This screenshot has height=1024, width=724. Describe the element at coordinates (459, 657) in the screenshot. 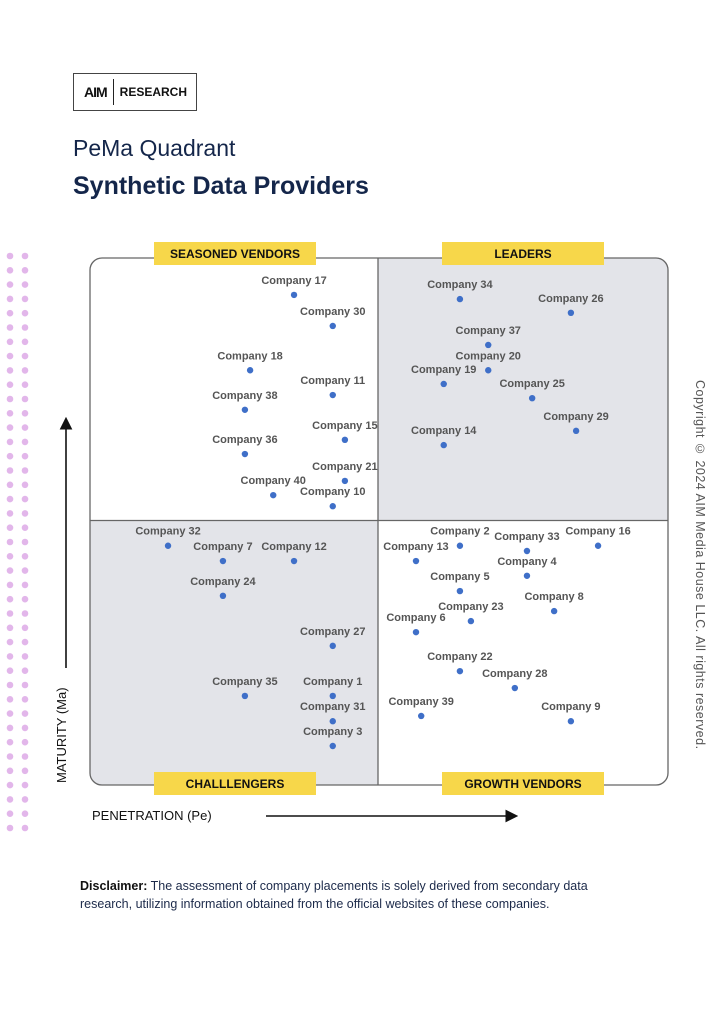

I see `data-point-label: Company 22` at that location.